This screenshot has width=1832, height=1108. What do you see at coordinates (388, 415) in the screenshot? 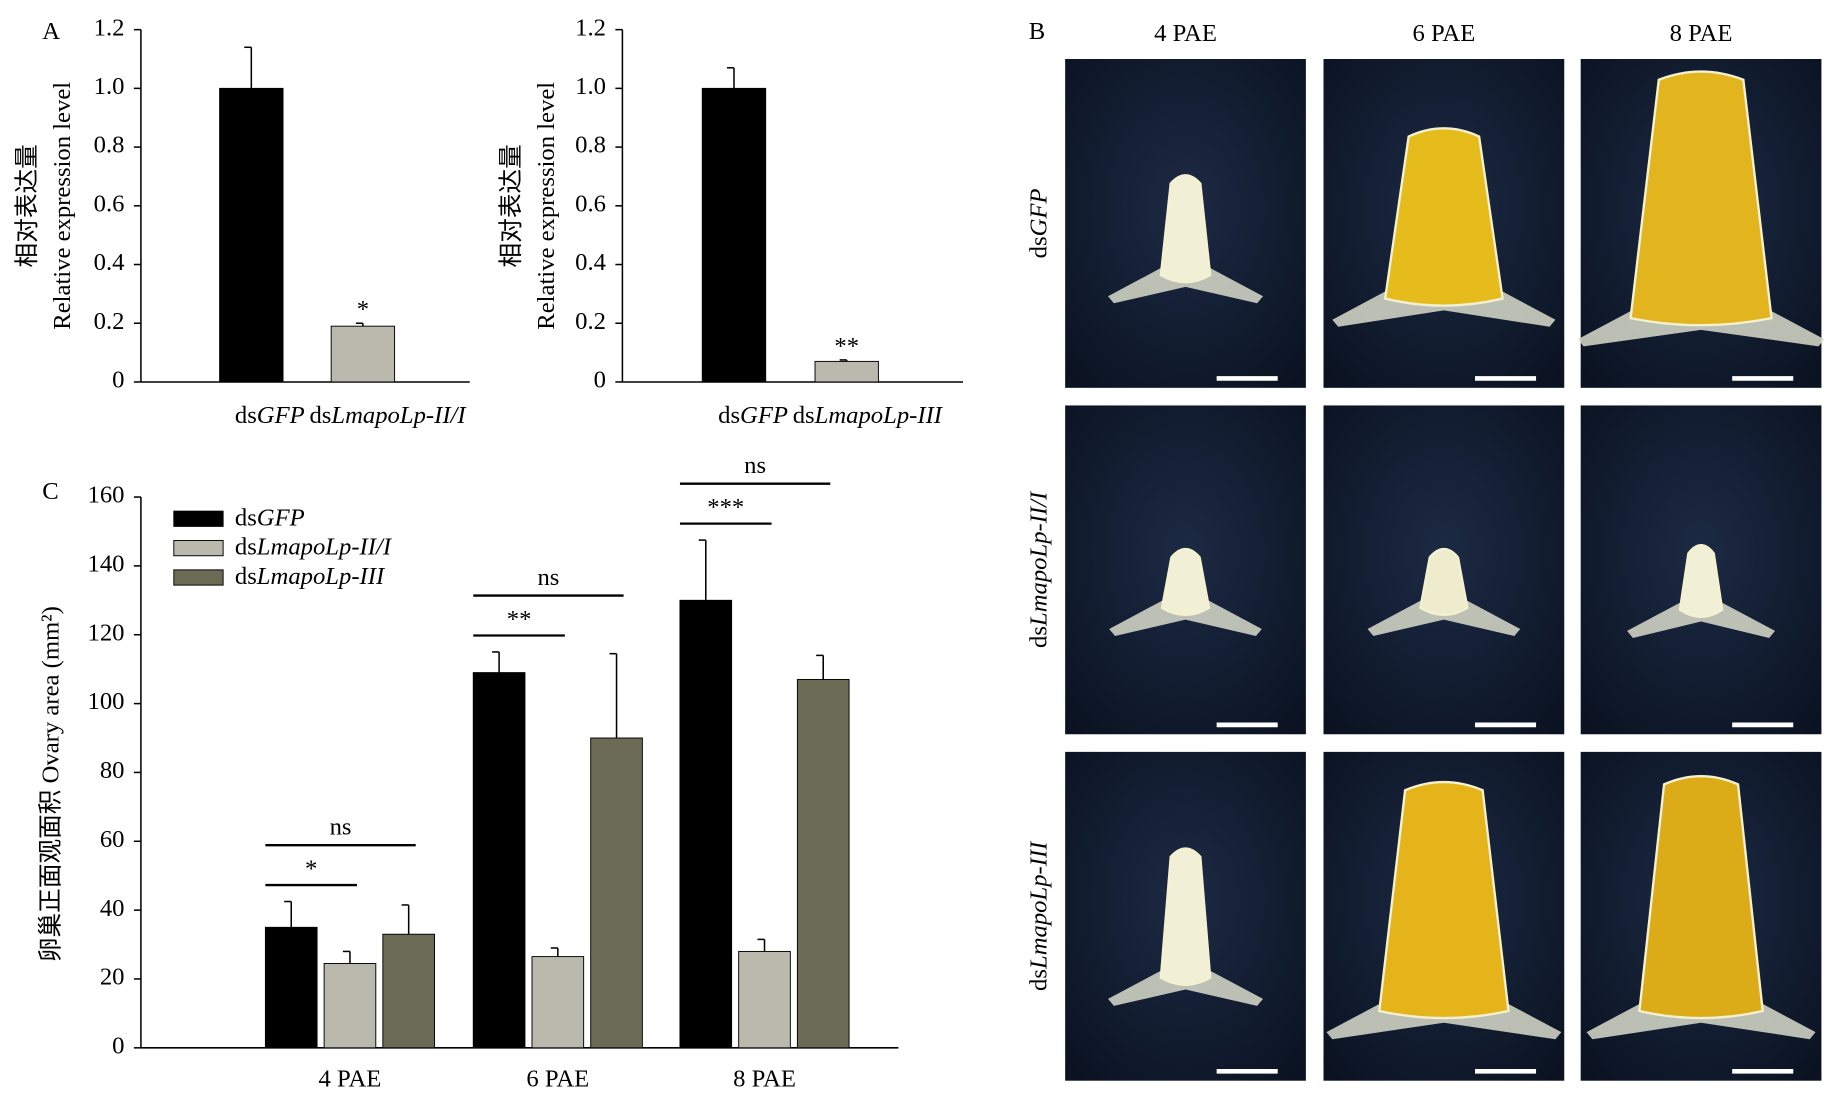
I see `x-tick-label: dsLmapoLp-II/I` at bounding box center [388, 415].